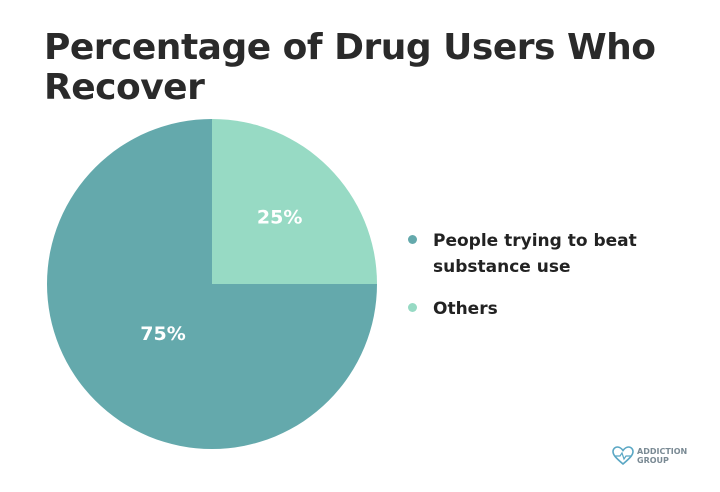 The width and height of the screenshot is (720, 492). I want to click on slice-label-others: 25%, so click(279, 217).